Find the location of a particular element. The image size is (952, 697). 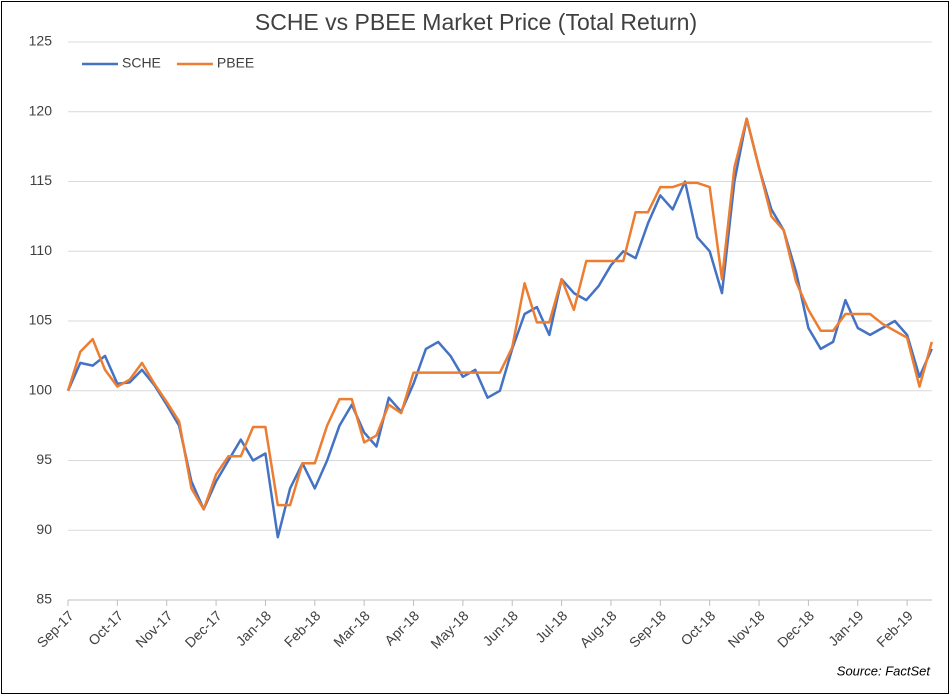

y-tick-label: 95 is located at coordinates (44, 459).